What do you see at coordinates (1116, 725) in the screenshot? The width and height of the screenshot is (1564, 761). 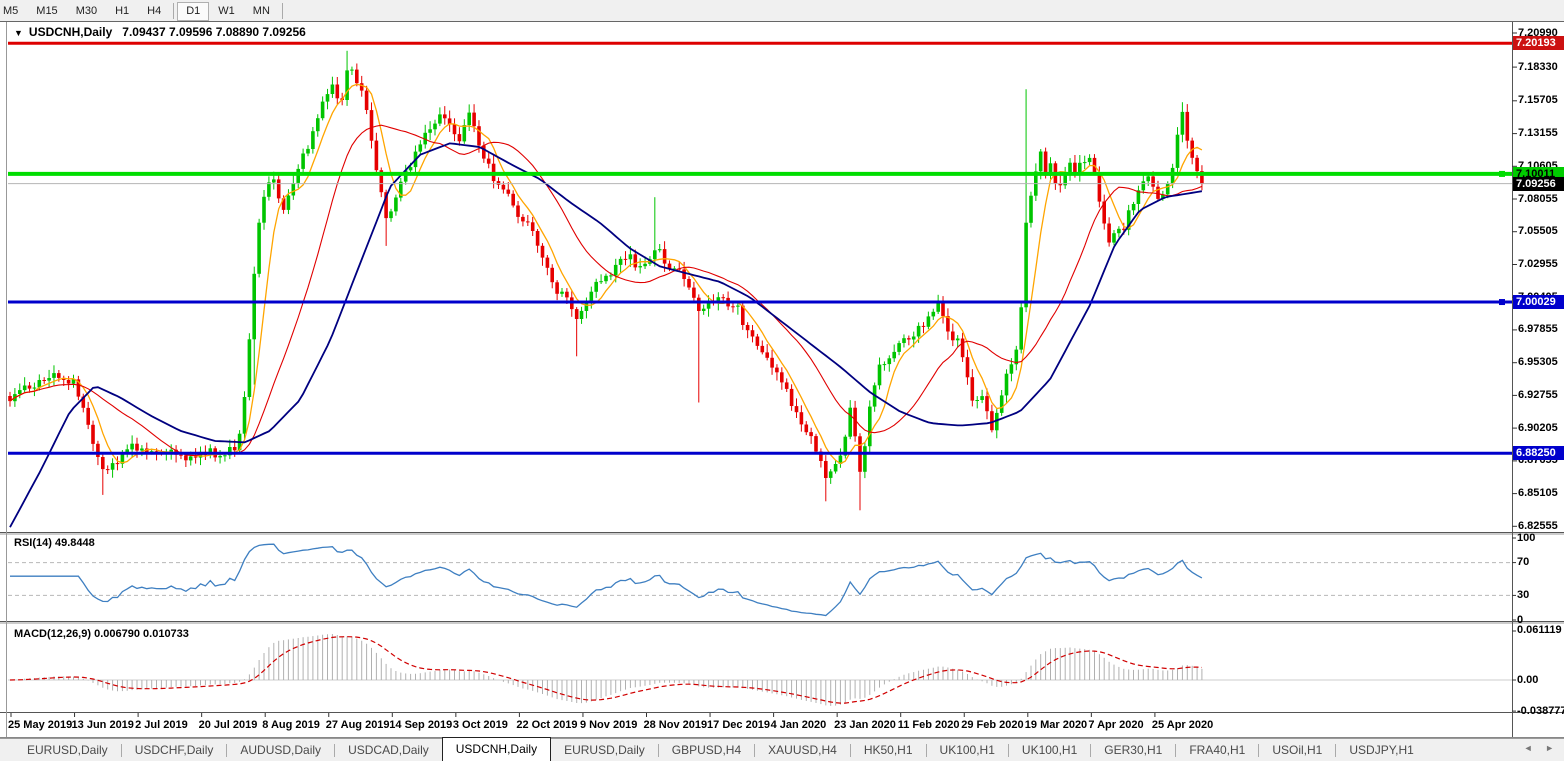 I see `date-label: 7 Apr 2020` at bounding box center [1116, 725].